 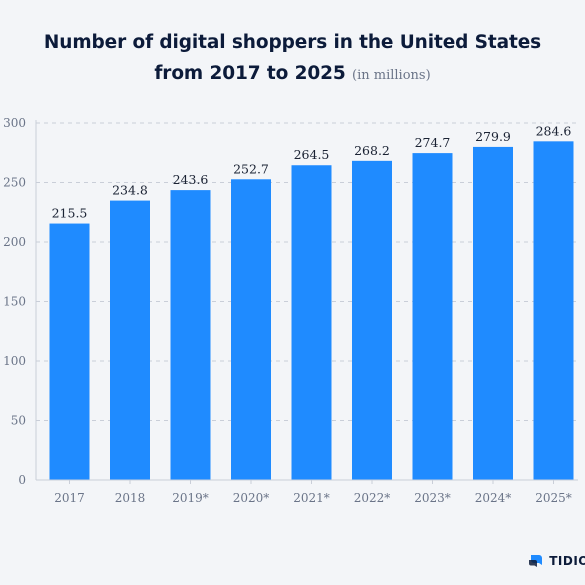 What do you see at coordinates (14, 361) in the screenshot?
I see `y-tick-label: 100` at bounding box center [14, 361].